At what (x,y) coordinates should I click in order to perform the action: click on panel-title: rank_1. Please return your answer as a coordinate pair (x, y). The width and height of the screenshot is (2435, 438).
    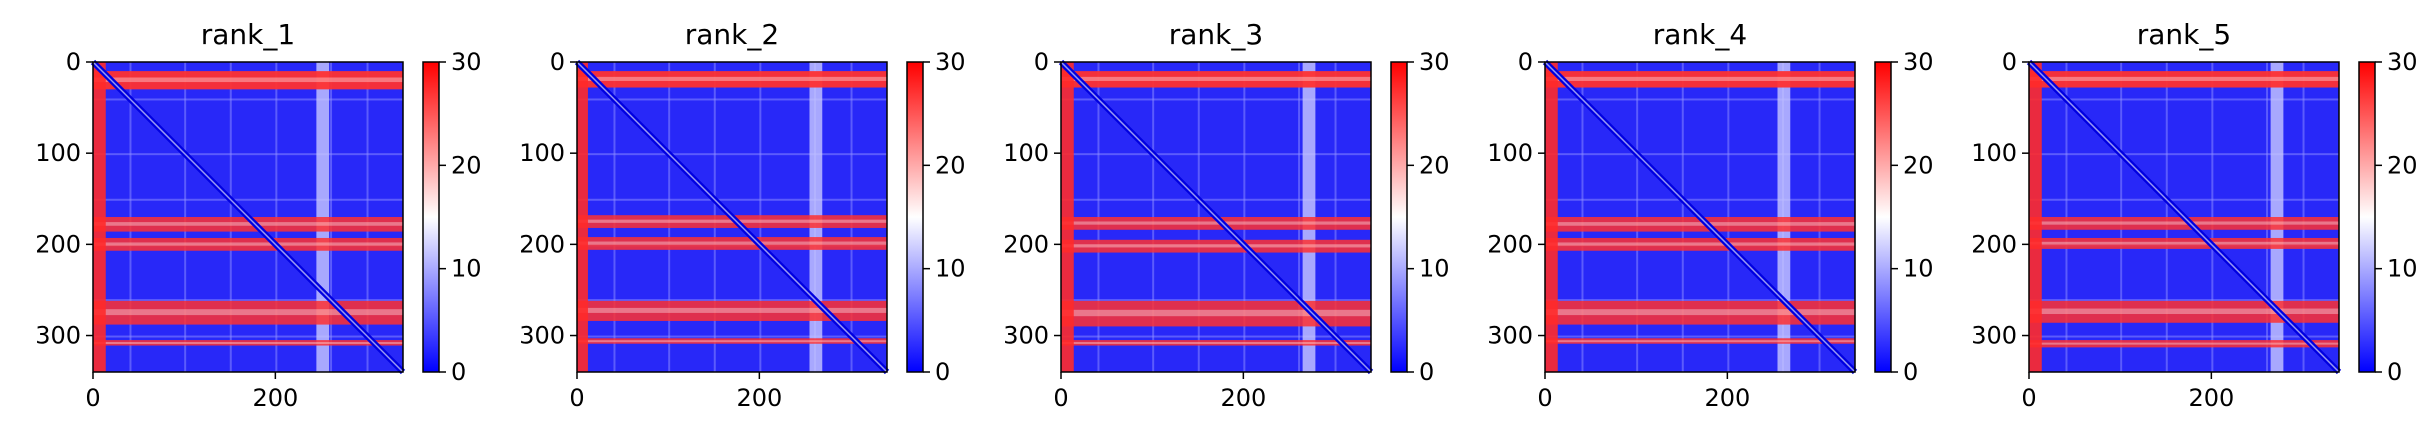
    Looking at the image, I should click on (248, 34).